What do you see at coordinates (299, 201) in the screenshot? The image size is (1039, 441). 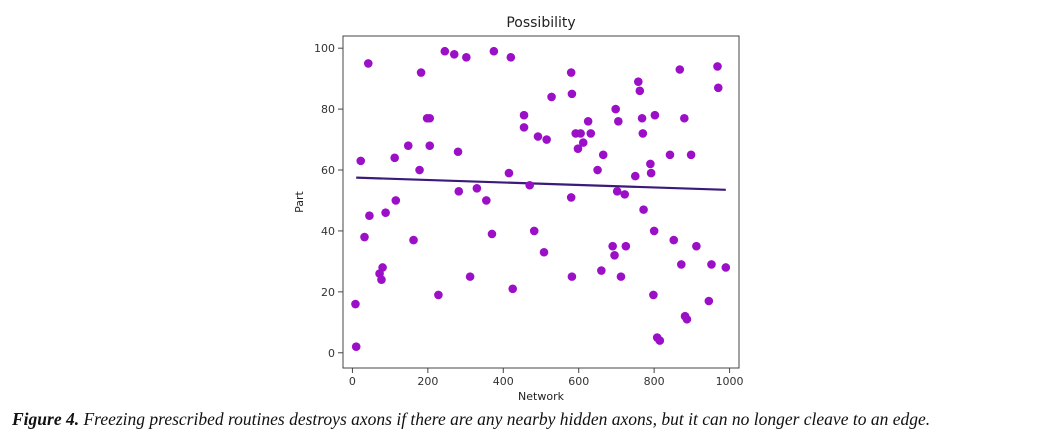 I see `y-axis-label: Part` at bounding box center [299, 201].